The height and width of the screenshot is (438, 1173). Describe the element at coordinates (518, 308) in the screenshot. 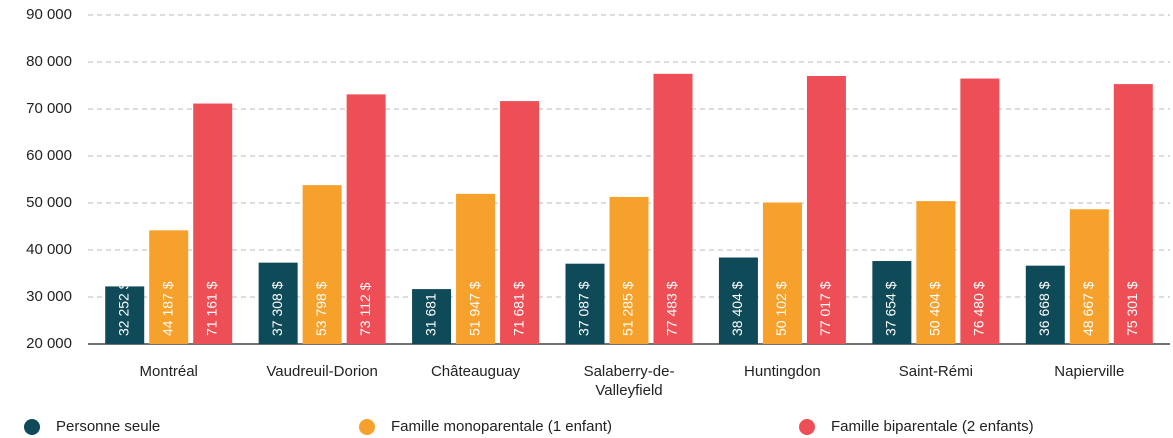

I see `value-label: 71 681 $` at that location.